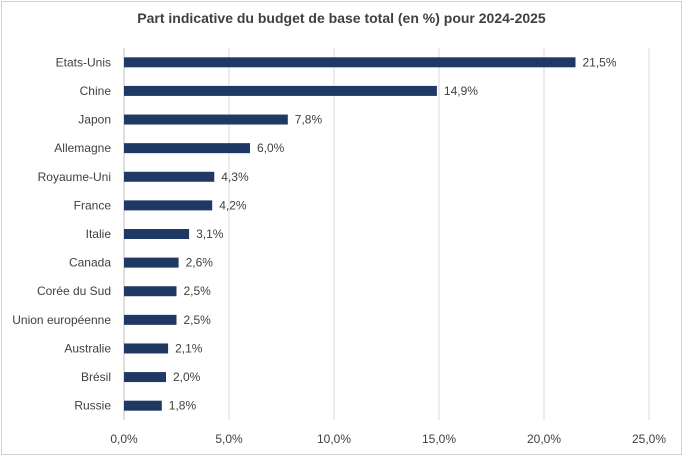  What do you see at coordinates (210, 234) in the screenshot?
I see `data-label: 3,1%` at bounding box center [210, 234].